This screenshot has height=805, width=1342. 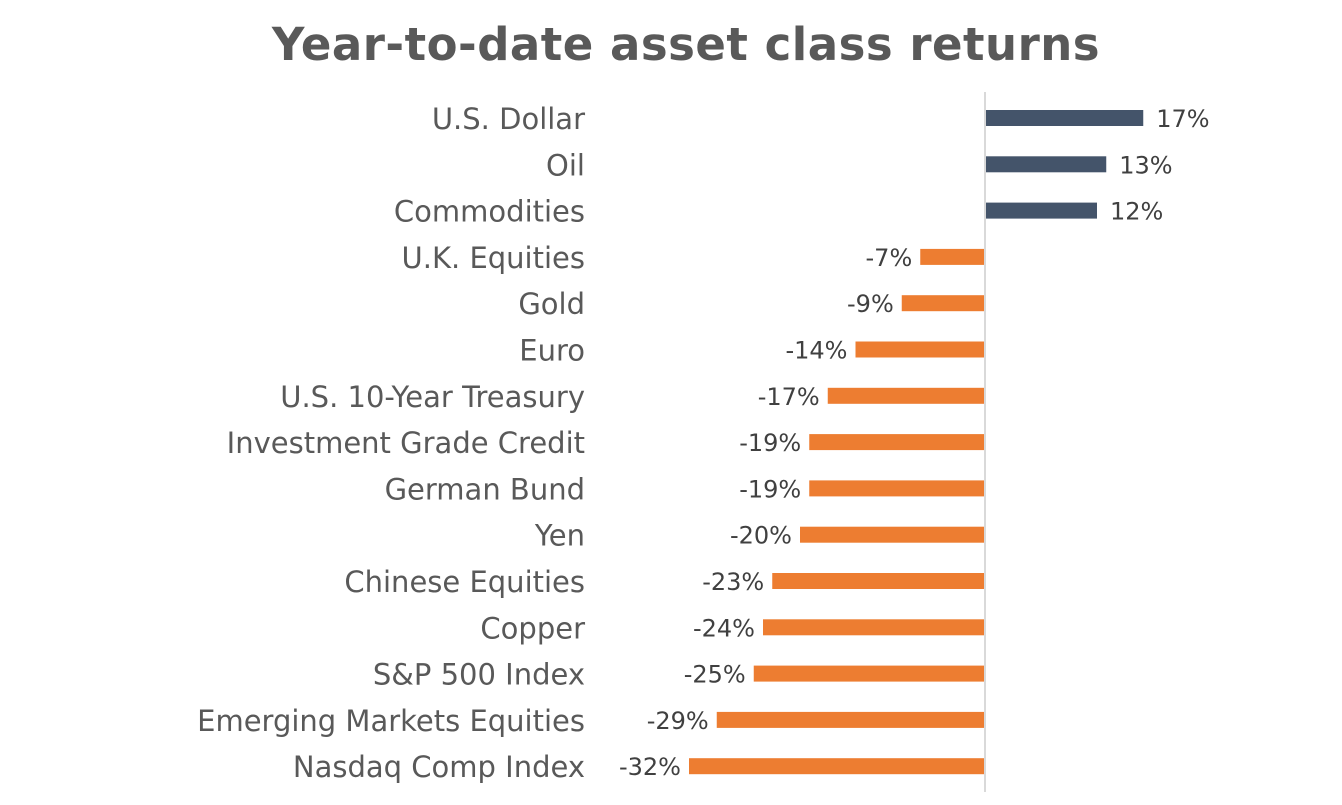 What do you see at coordinates (952, 256) in the screenshot?
I see `bar-u-k-equities` at bounding box center [952, 256].